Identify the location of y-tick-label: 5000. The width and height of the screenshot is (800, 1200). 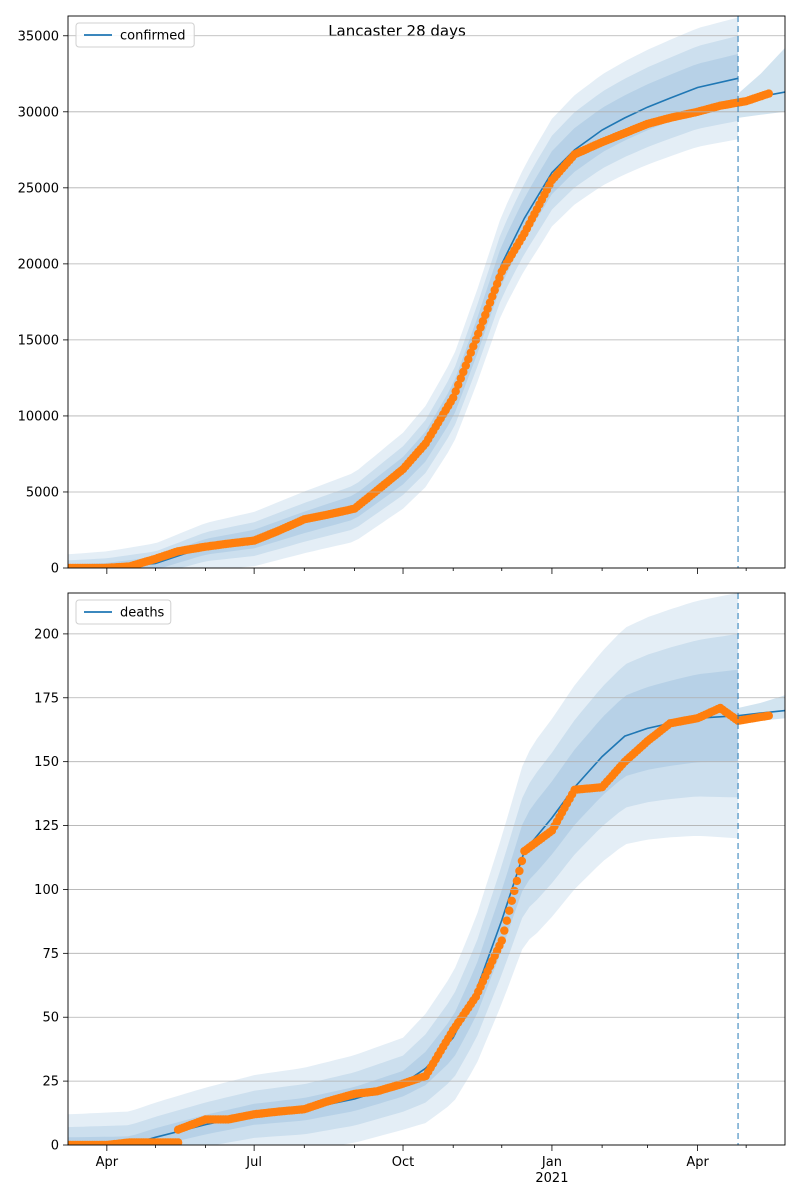
(42, 492).